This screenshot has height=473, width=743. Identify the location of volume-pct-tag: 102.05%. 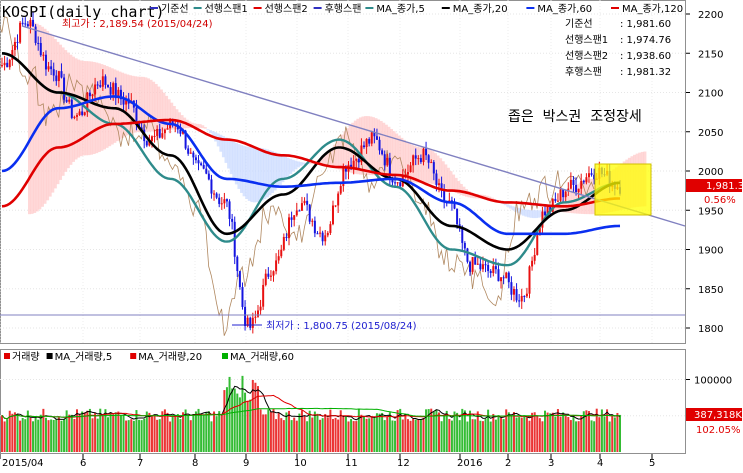
(718, 430).